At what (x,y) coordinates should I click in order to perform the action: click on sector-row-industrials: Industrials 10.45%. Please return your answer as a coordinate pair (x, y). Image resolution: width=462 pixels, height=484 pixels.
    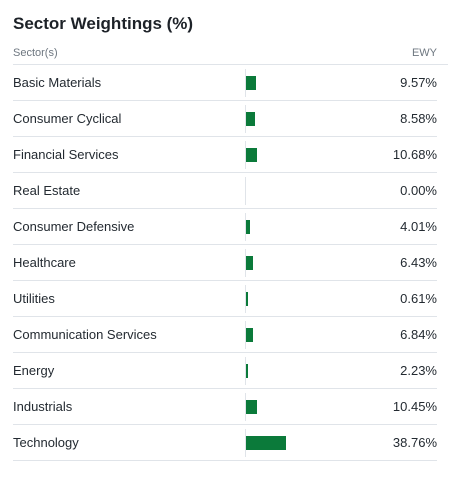
    Looking at the image, I should click on (225, 407).